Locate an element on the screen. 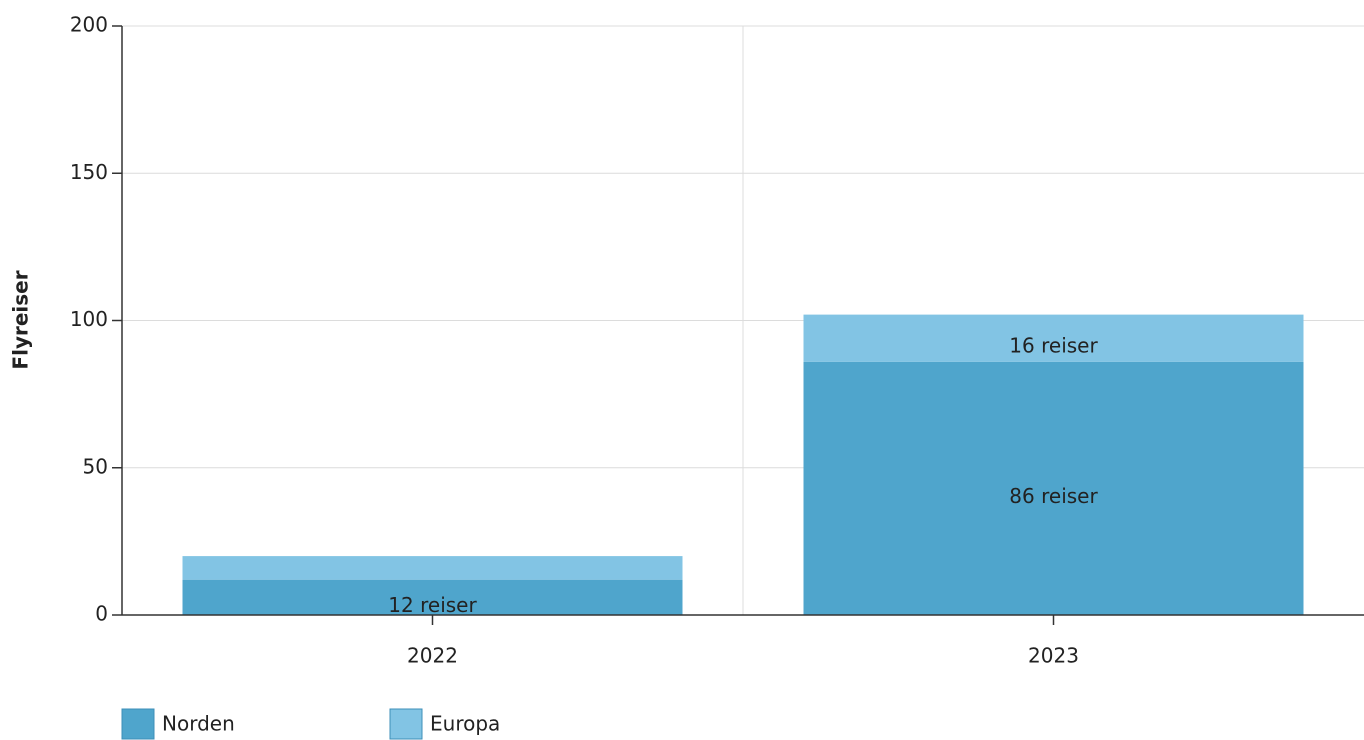  y-tick-label: 50 is located at coordinates (95, 466).